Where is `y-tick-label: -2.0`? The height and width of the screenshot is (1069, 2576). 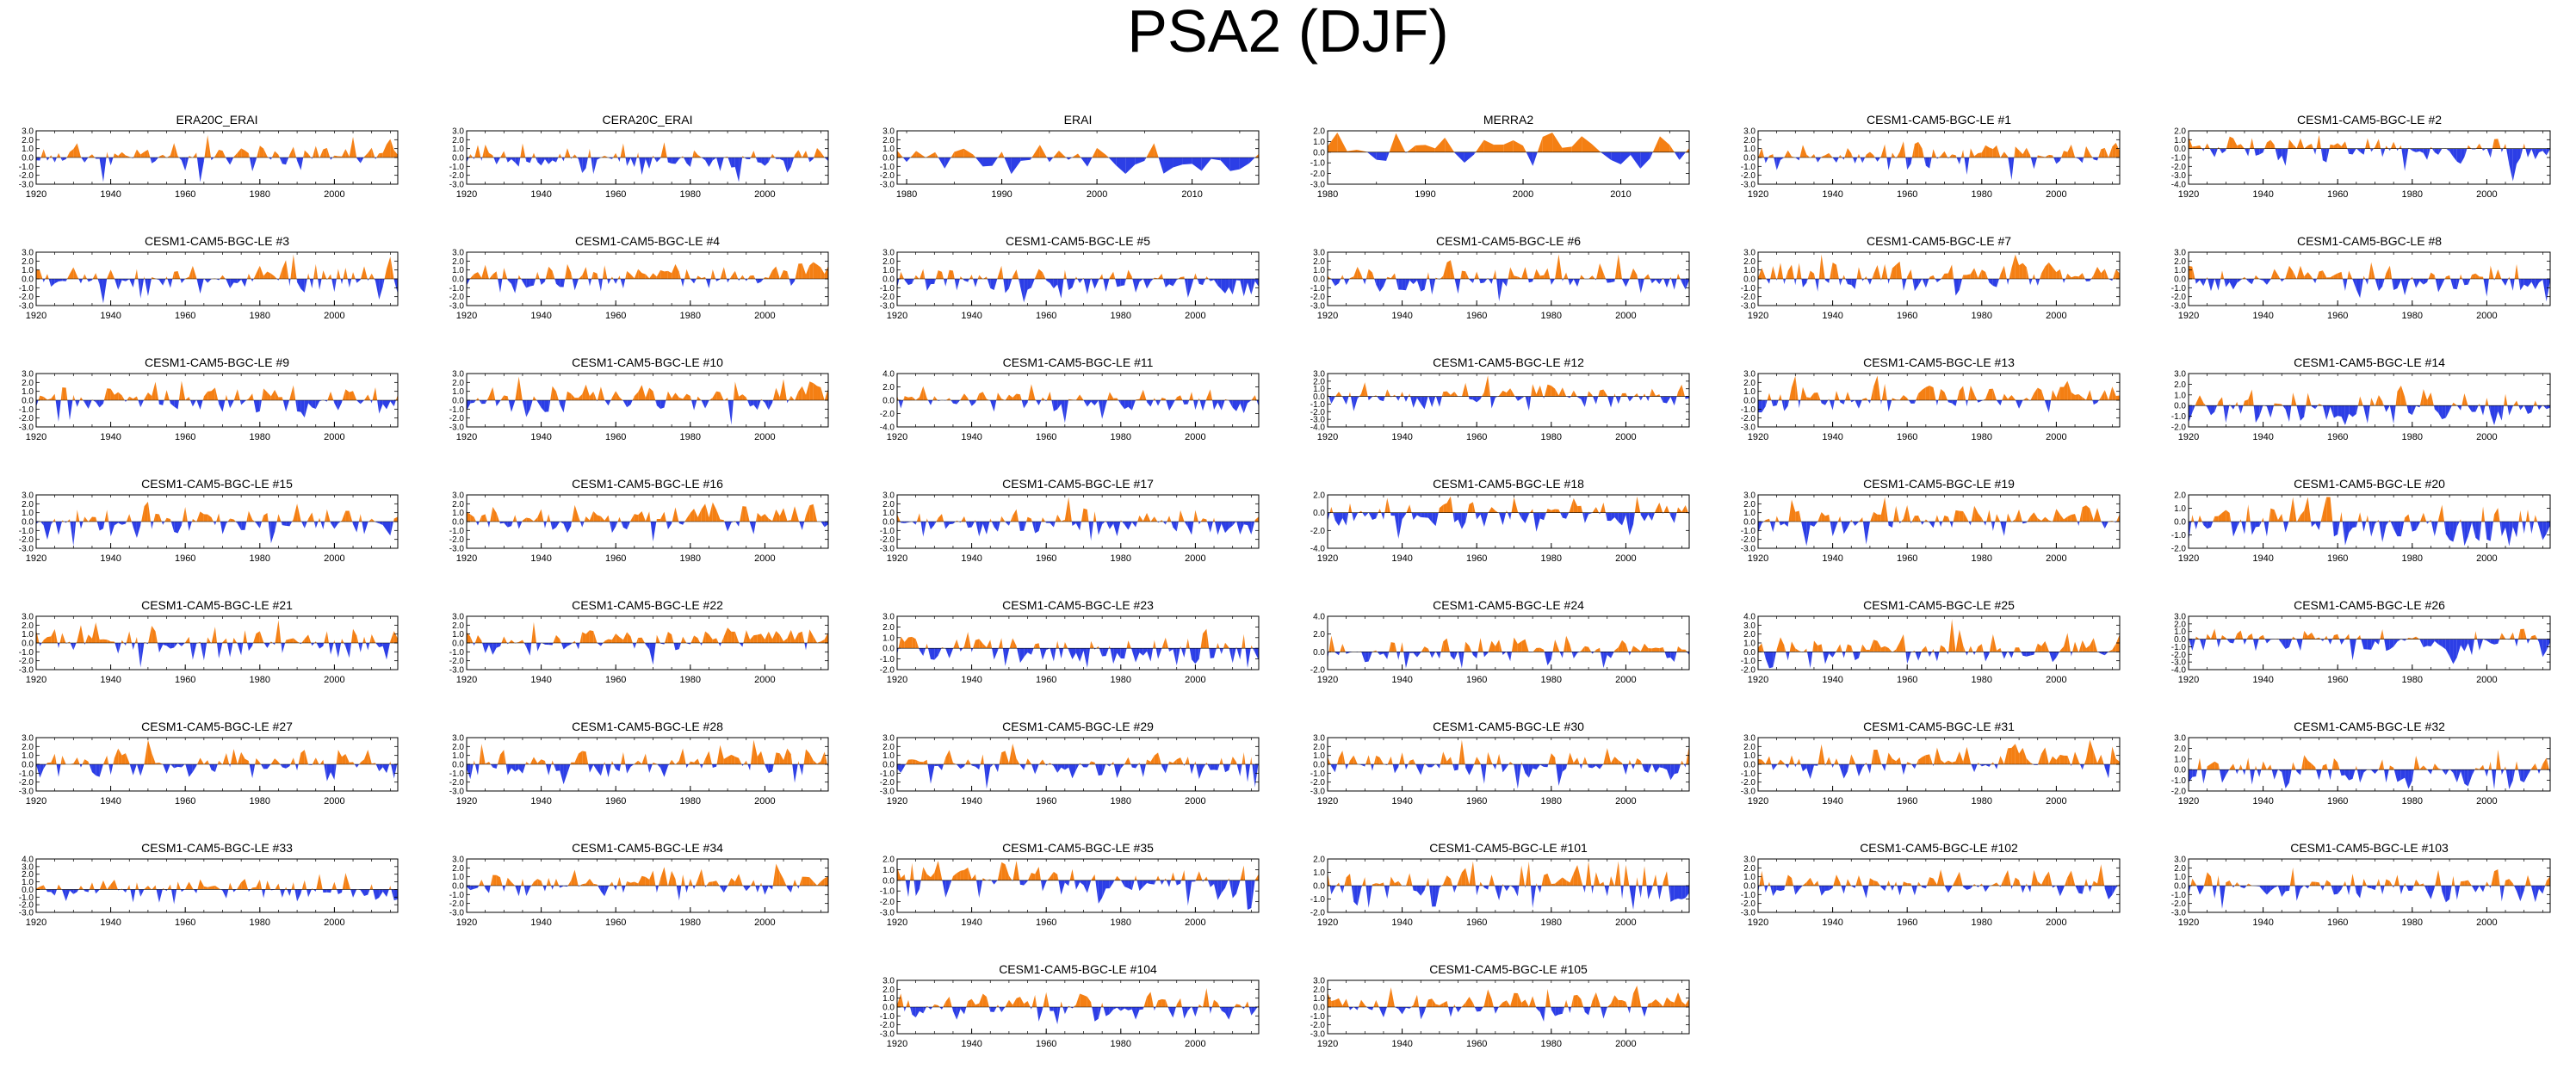
y-tick-label: -2.0 is located at coordinates (1318, 298).